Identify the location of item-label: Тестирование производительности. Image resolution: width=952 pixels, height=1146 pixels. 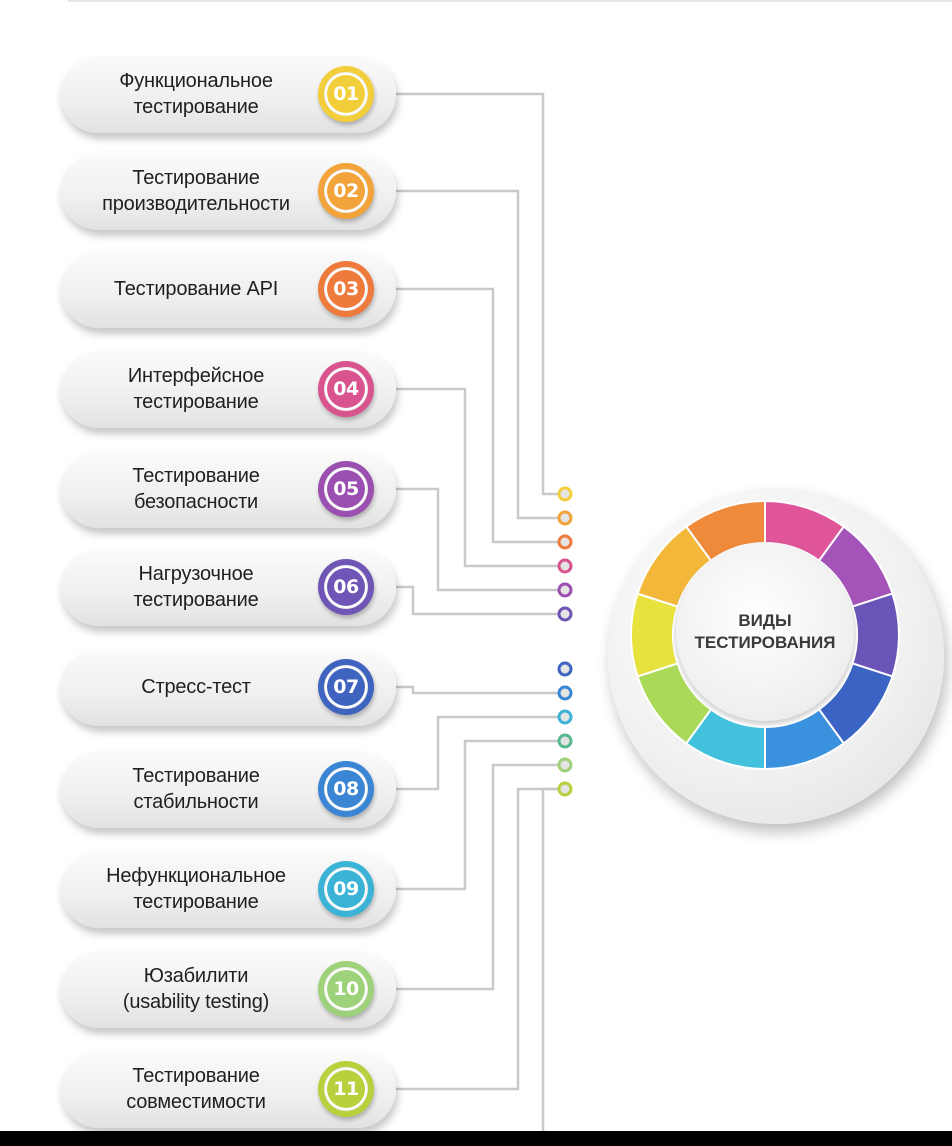
(196, 191).